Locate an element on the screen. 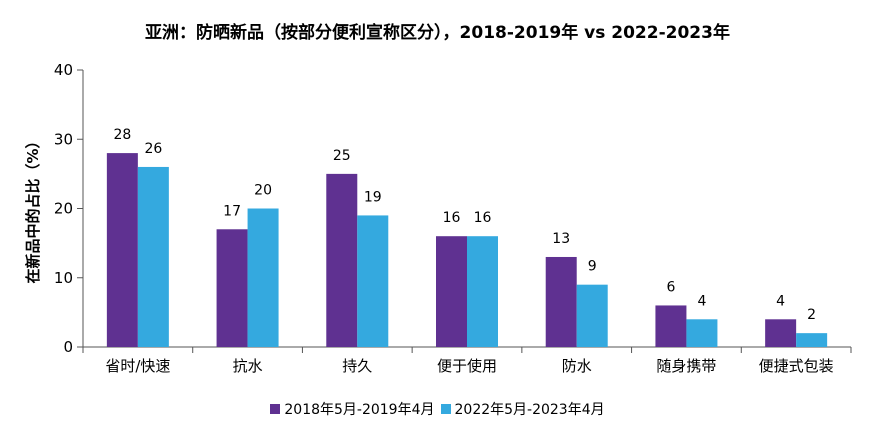  data-label: 28 is located at coordinates (122, 135).